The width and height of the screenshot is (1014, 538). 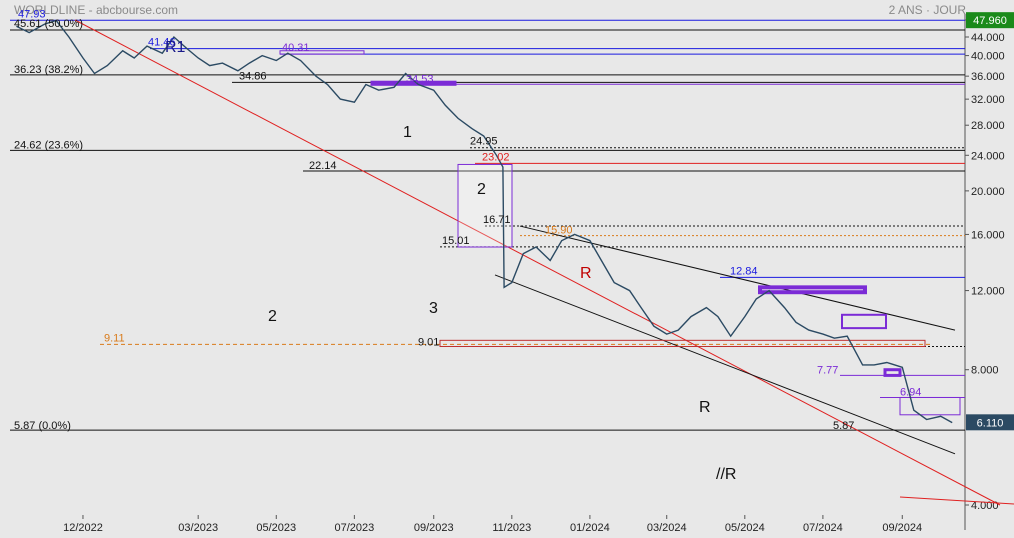 I want to click on y-tick-label: 32.000, so click(x=988, y=100).